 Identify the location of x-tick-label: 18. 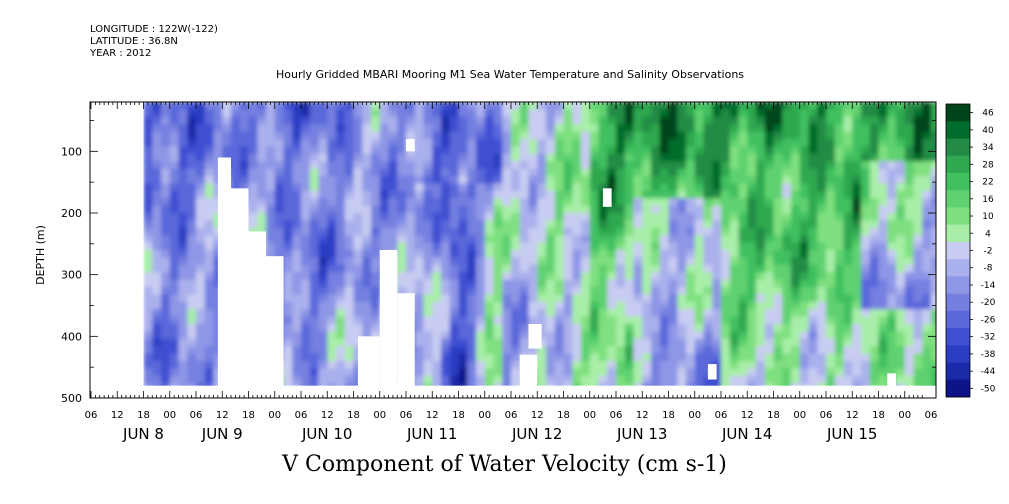
(773, 415).